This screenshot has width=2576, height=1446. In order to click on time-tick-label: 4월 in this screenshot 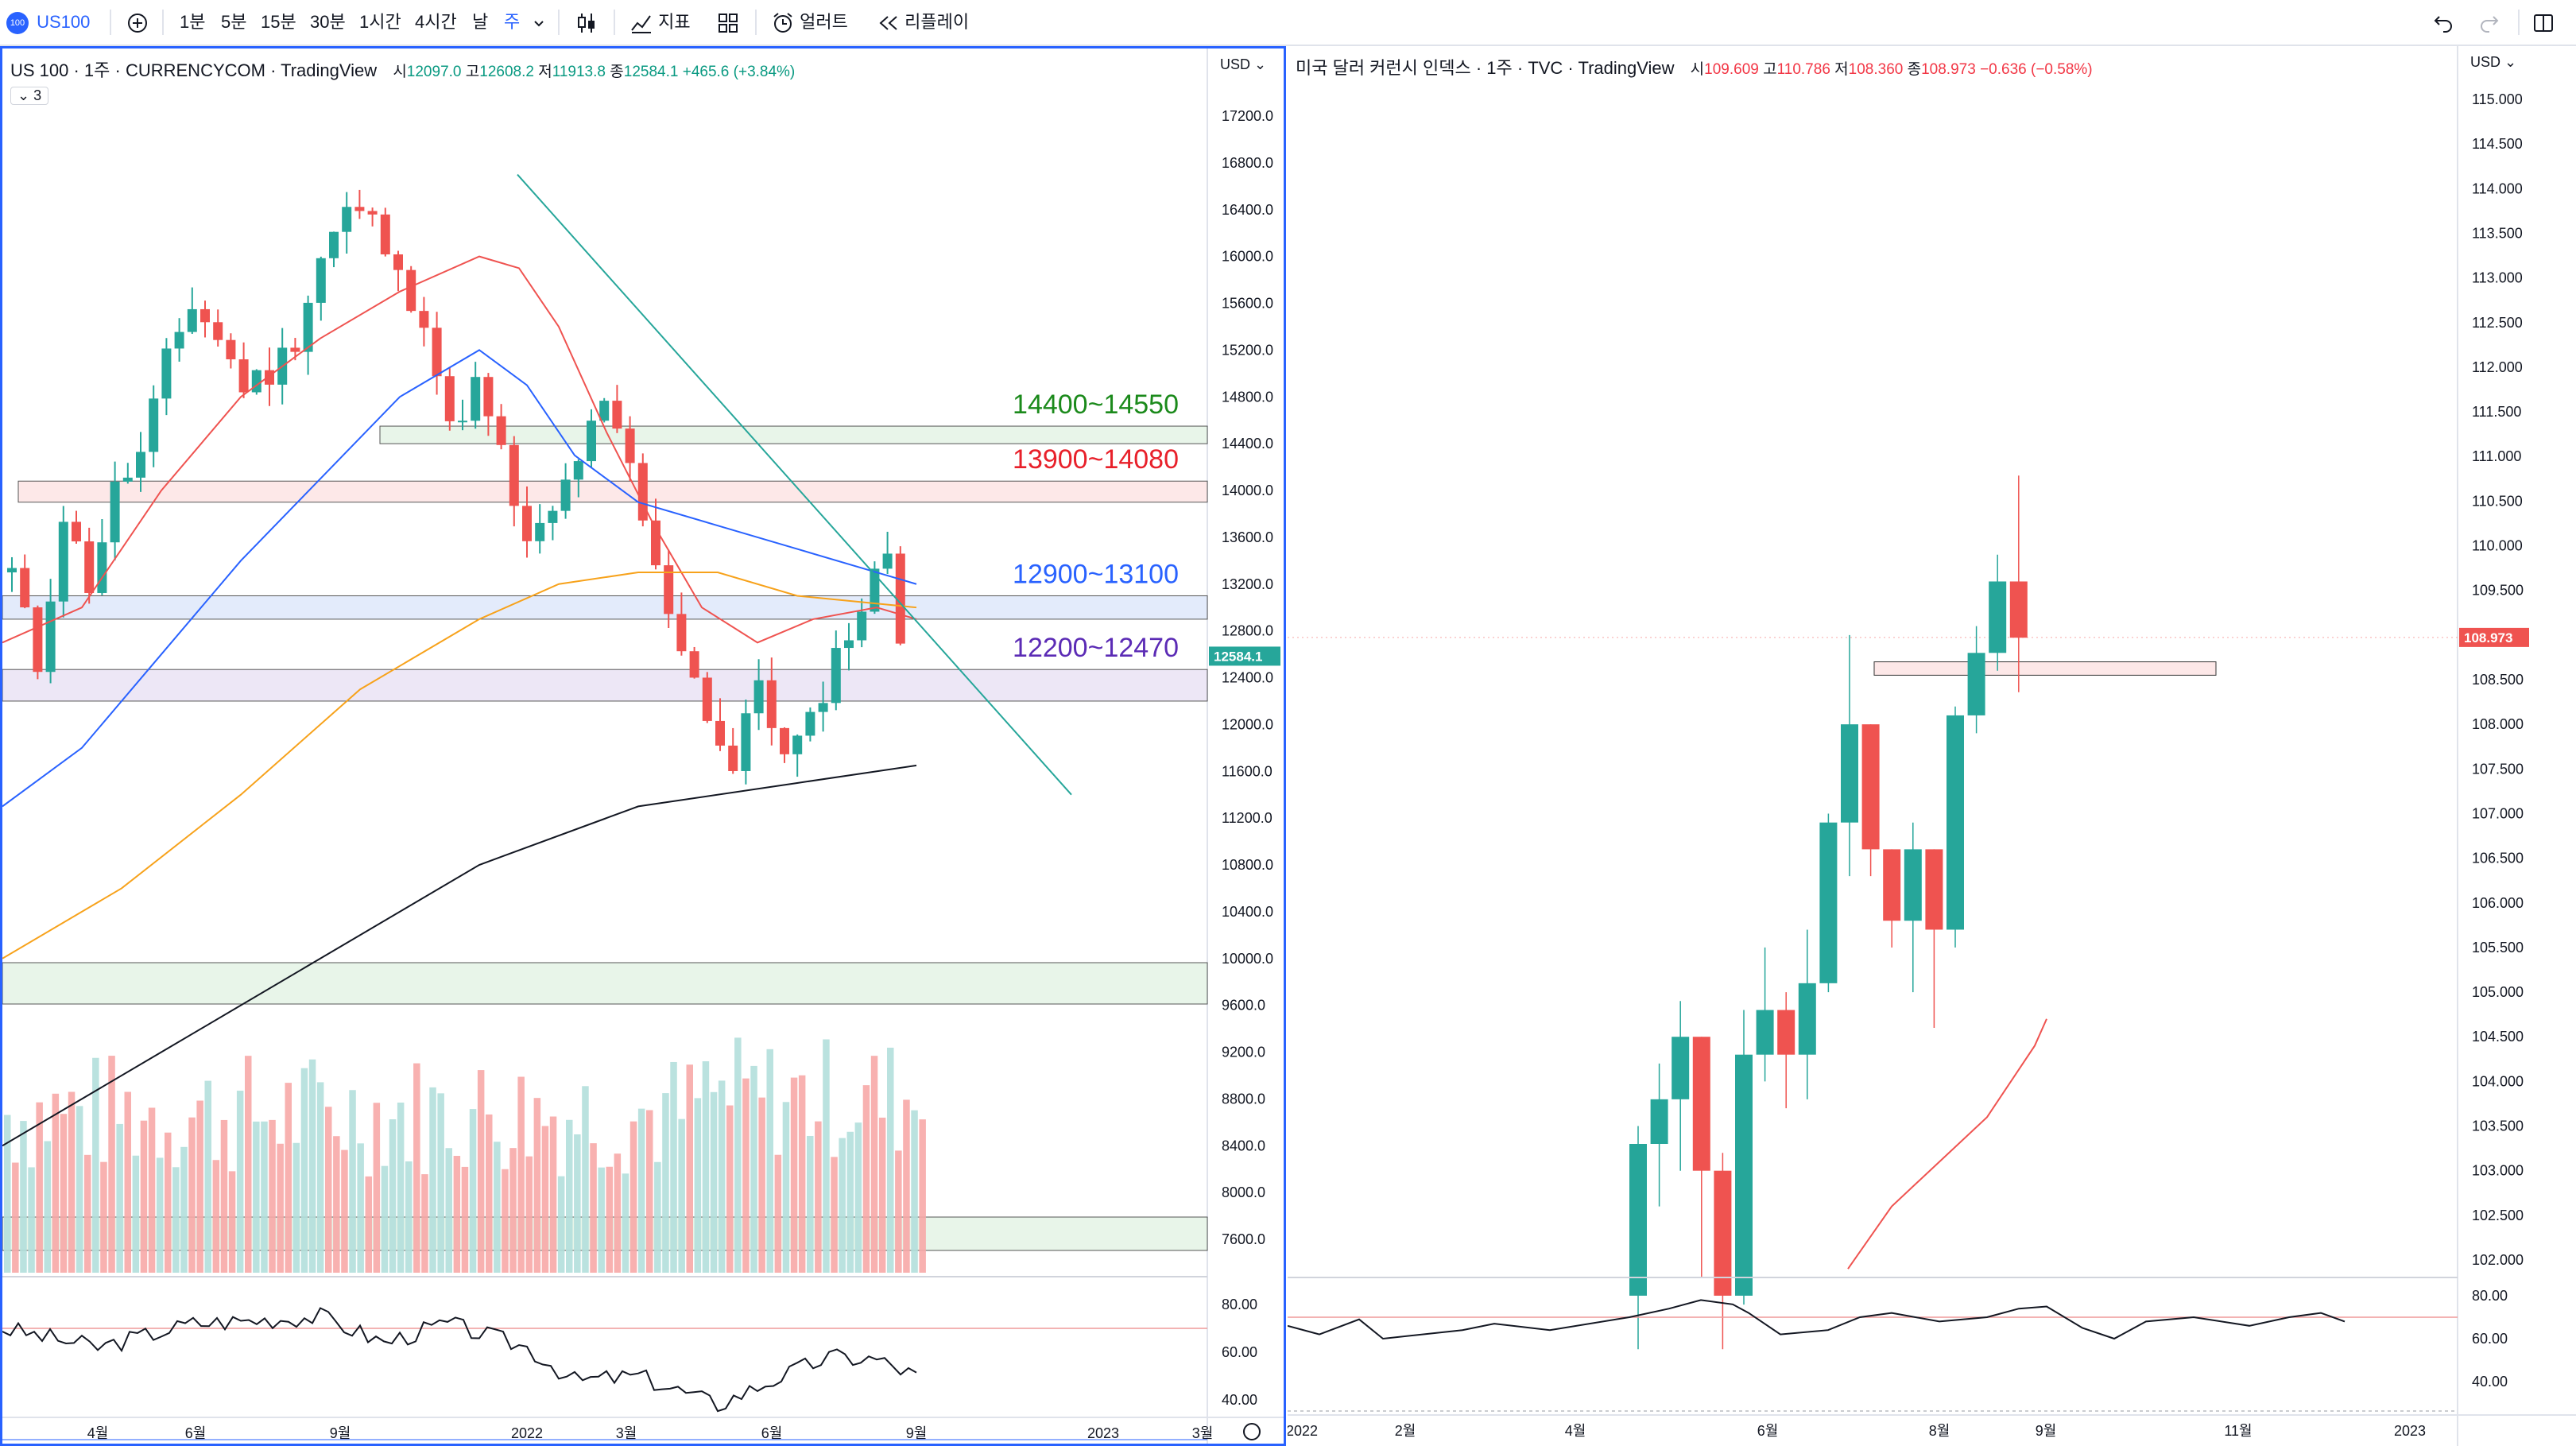, I will do `click(98, 1433)`.